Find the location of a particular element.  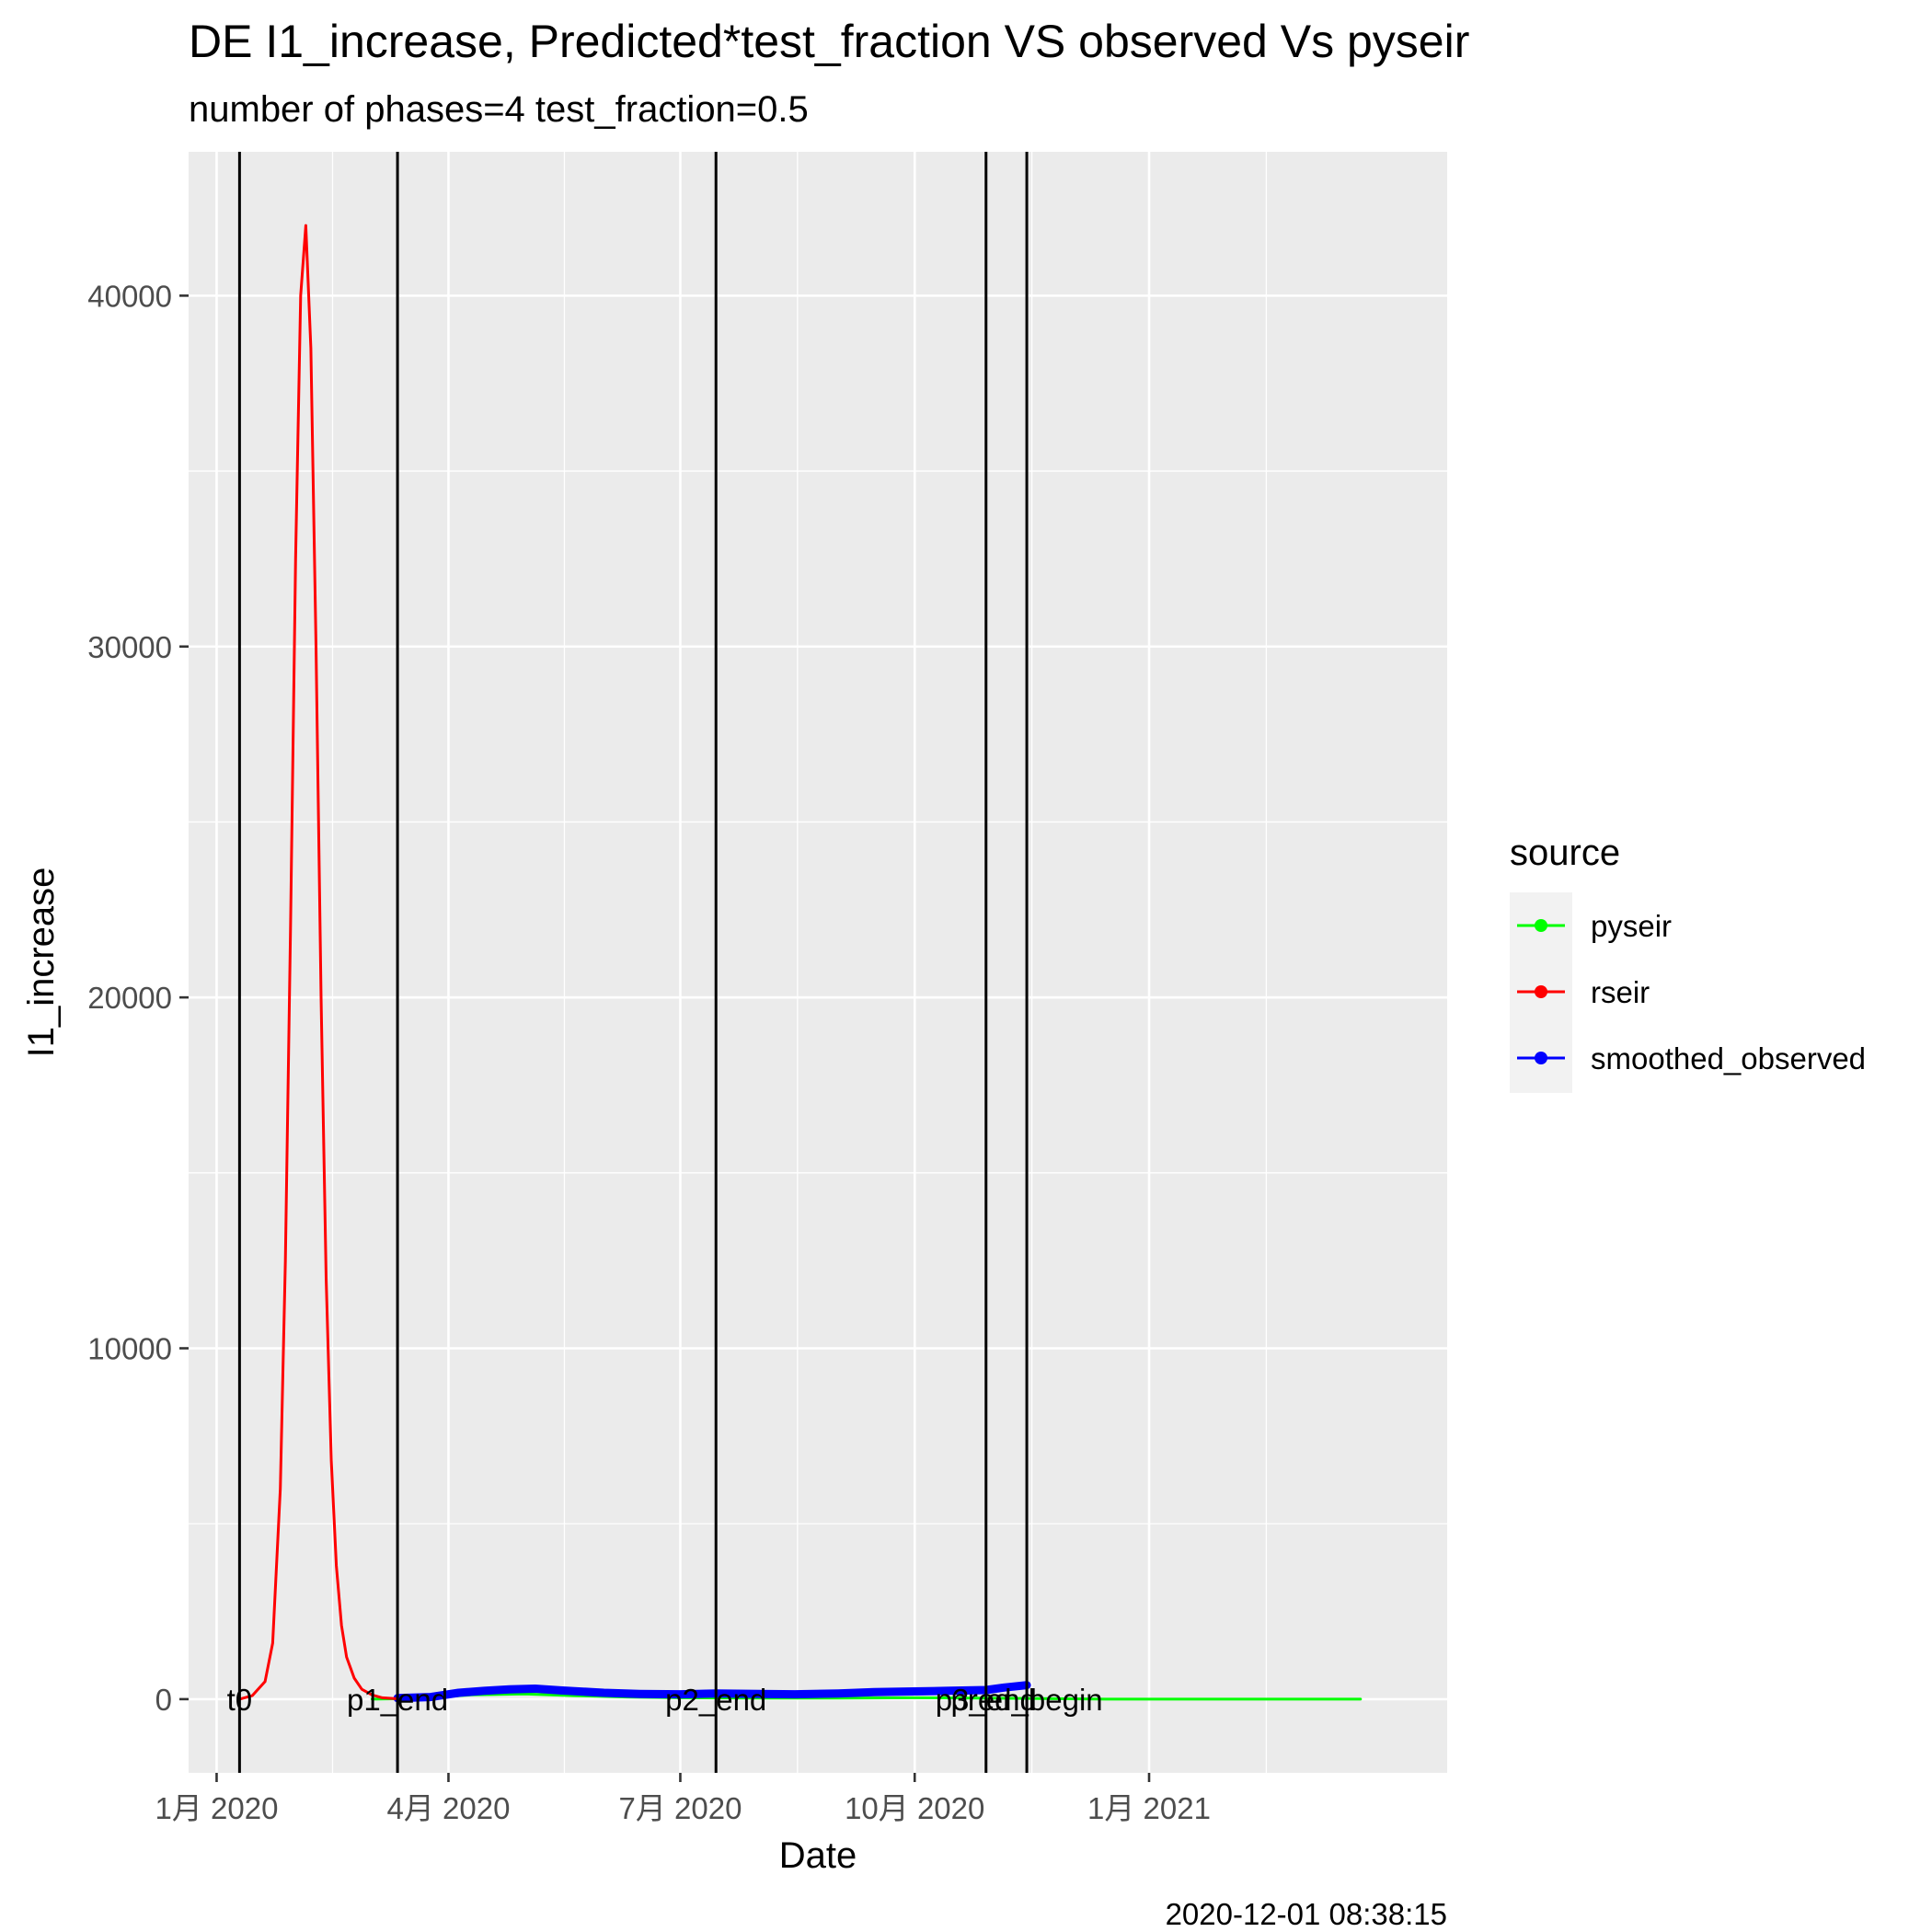

y-tick-label: 20000 is located at coordinates (129, 998).